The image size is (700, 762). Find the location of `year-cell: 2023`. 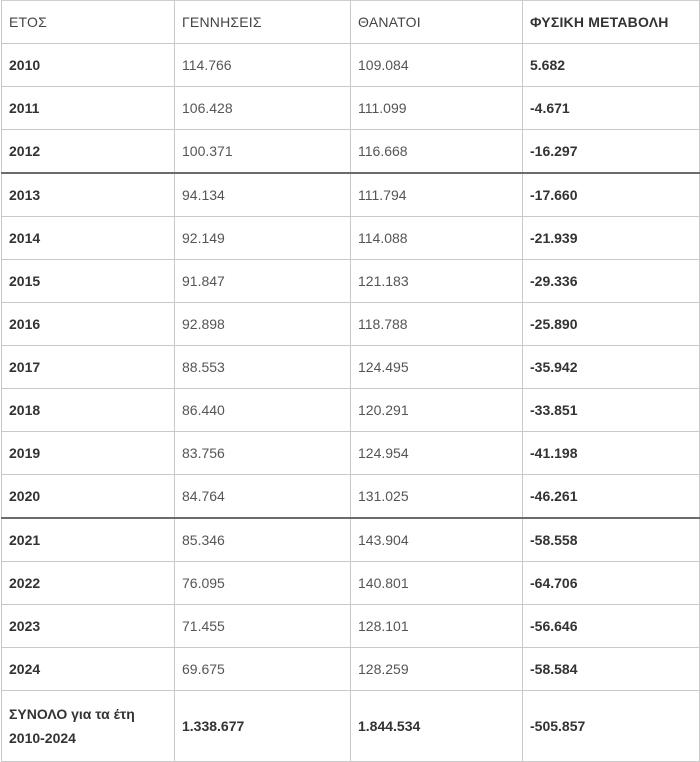

year-cell: 2023 is located at coordinates (88, 626).